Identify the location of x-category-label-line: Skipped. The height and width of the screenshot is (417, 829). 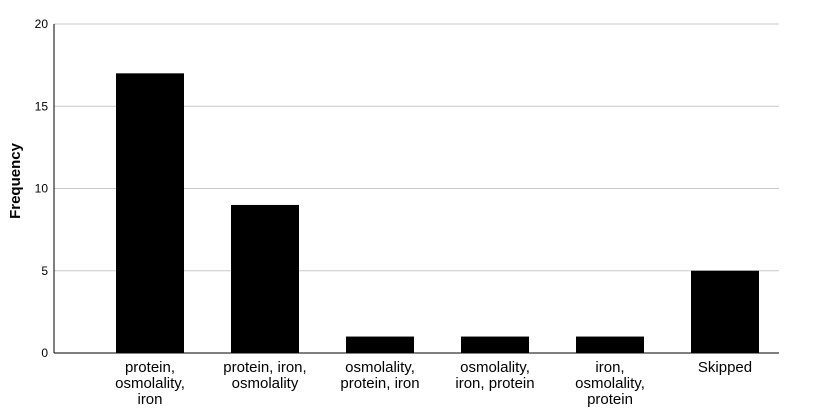
(725, 367).